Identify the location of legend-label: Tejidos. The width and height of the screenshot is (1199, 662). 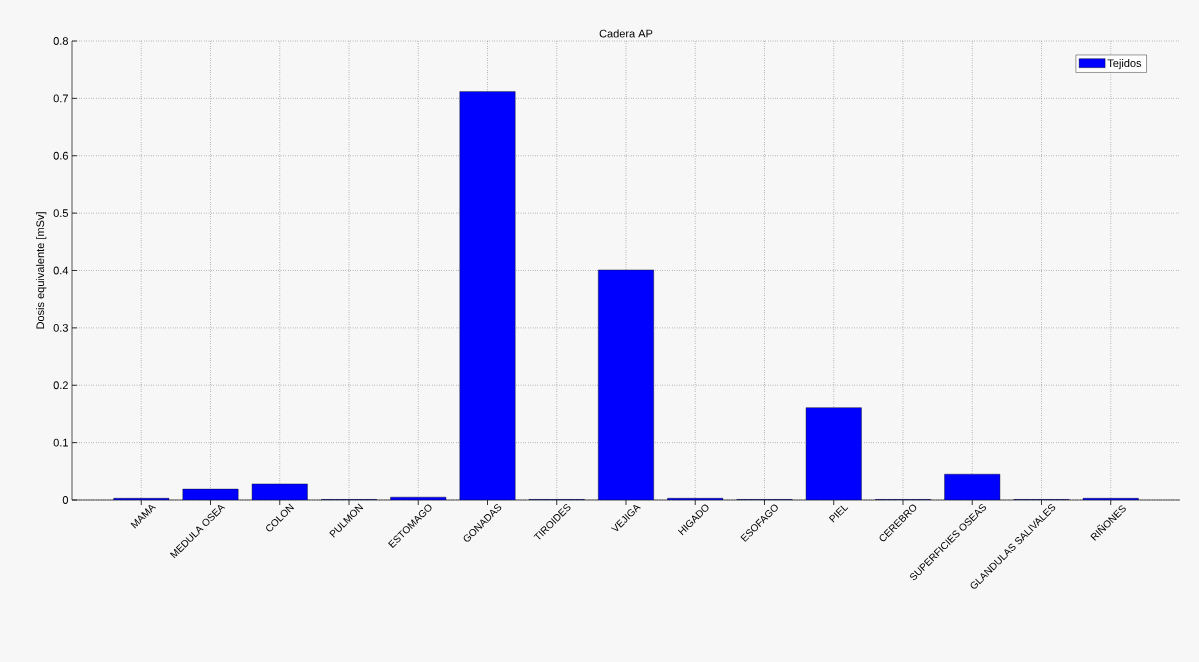
(1124, 64).